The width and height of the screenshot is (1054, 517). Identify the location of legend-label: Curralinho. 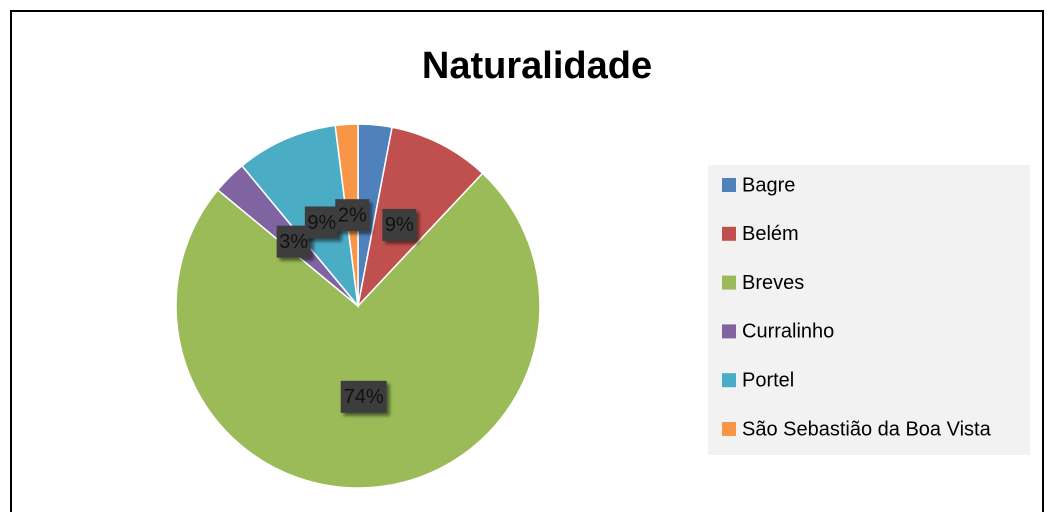
(788, 332).